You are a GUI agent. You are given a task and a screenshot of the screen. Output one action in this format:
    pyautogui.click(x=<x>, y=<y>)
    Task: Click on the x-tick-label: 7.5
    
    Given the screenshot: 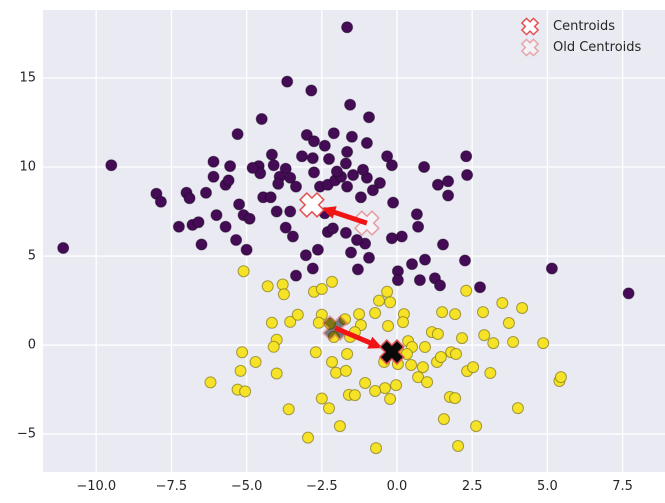 What is the action you would take?
    pyautogui.click(x=622, y=486)
    